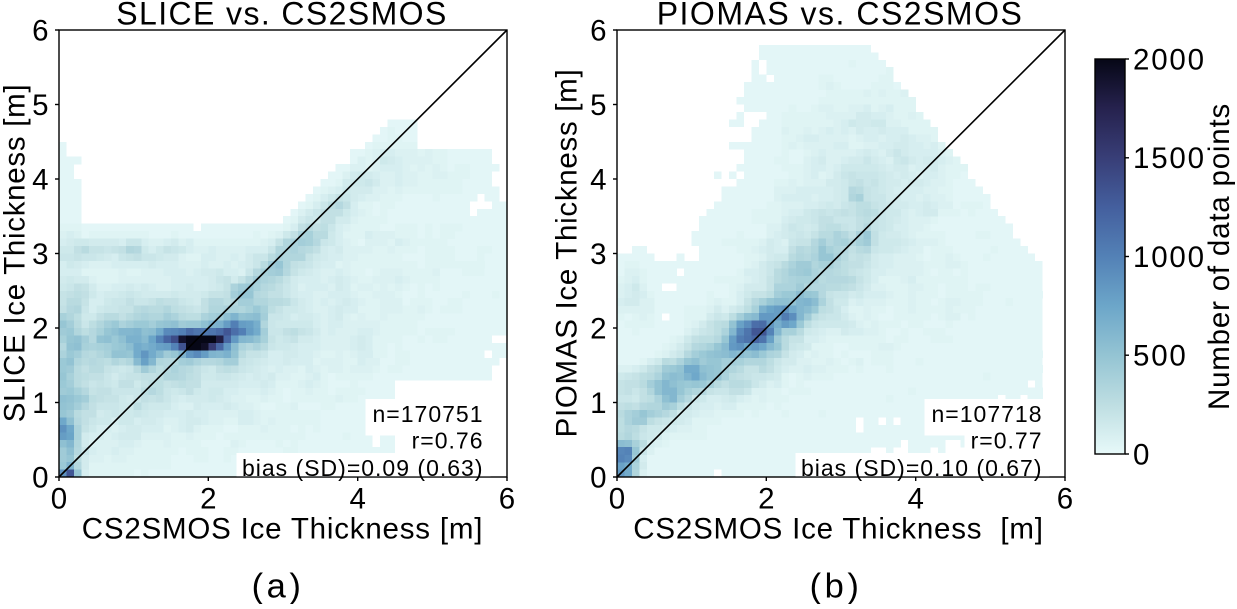 This screenshot has height=609, width=1237. What do you see at coordinates (1169, 59) in the screenshot?
I see `svg-text: 2000` at bounding box center [1169, 59].